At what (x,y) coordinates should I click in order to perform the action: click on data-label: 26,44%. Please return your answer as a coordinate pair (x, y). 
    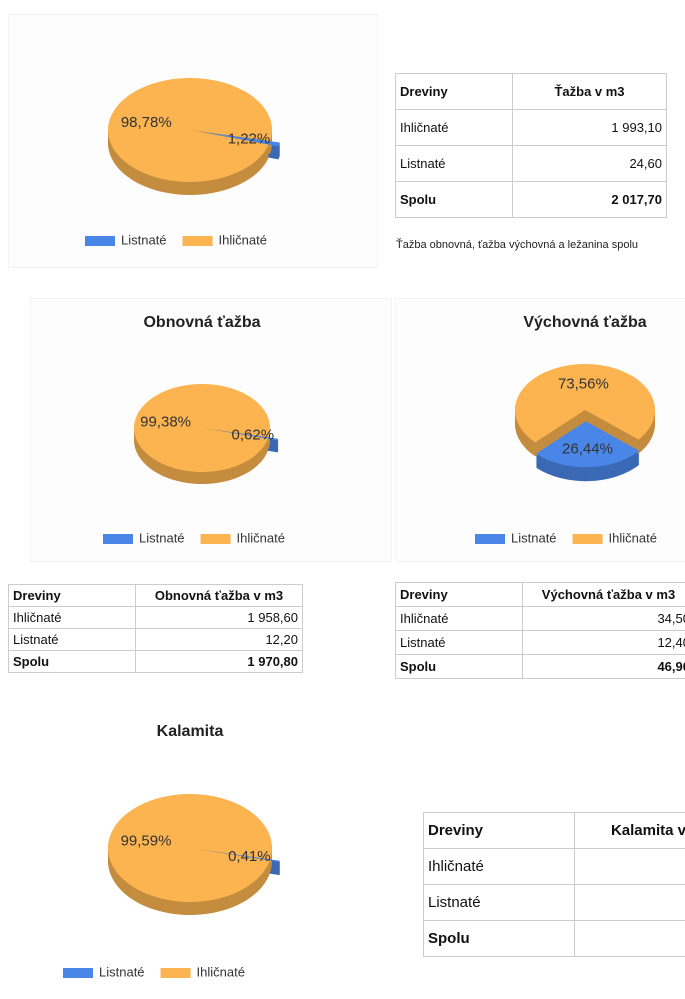
    Looking at the image, I should click on (587, 449).